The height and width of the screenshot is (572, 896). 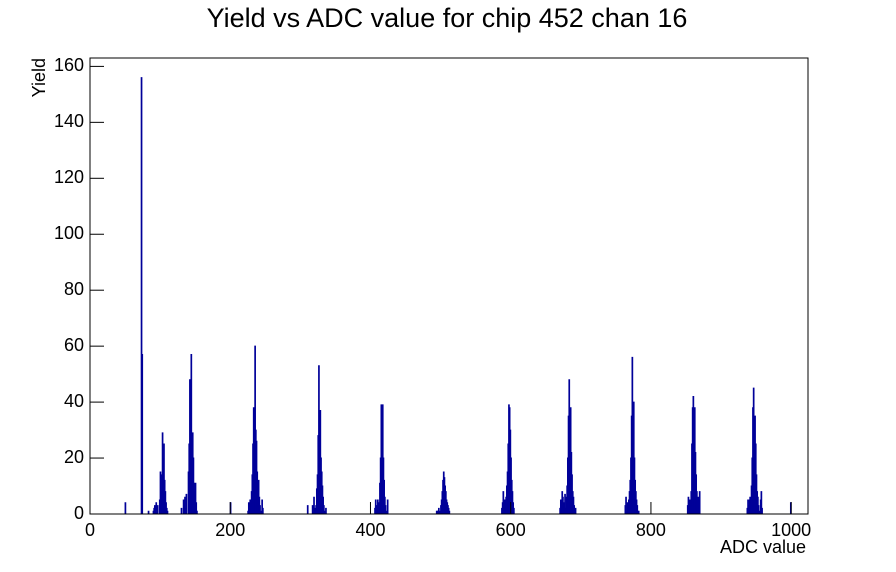 I want to click on y-tick-label: 160, so click(x=69, y=65).